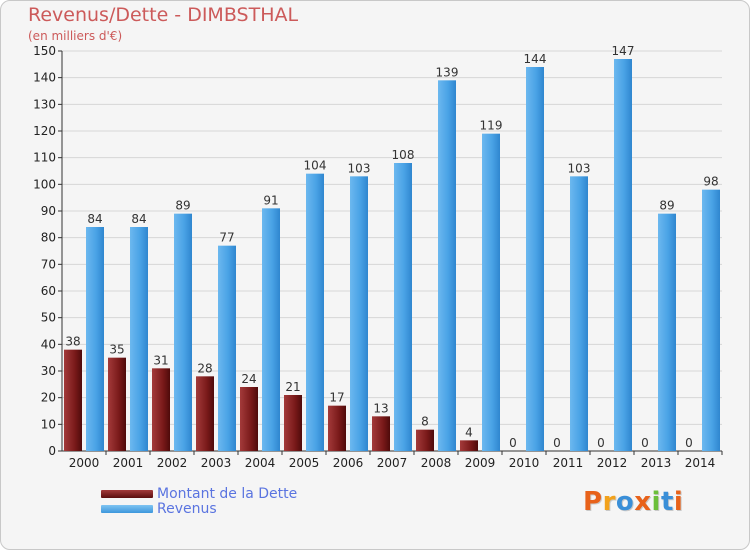  I want to click on x-tick-label: 2012, so click(612, 463).